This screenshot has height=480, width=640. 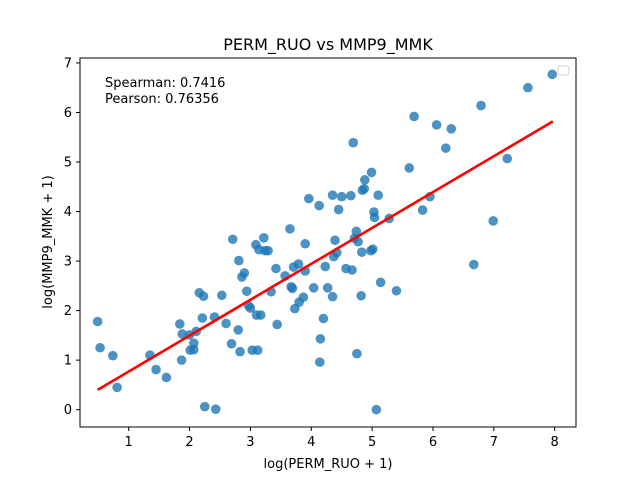 I want to click on x-tick-label: 2, so click(x=189, y=442).